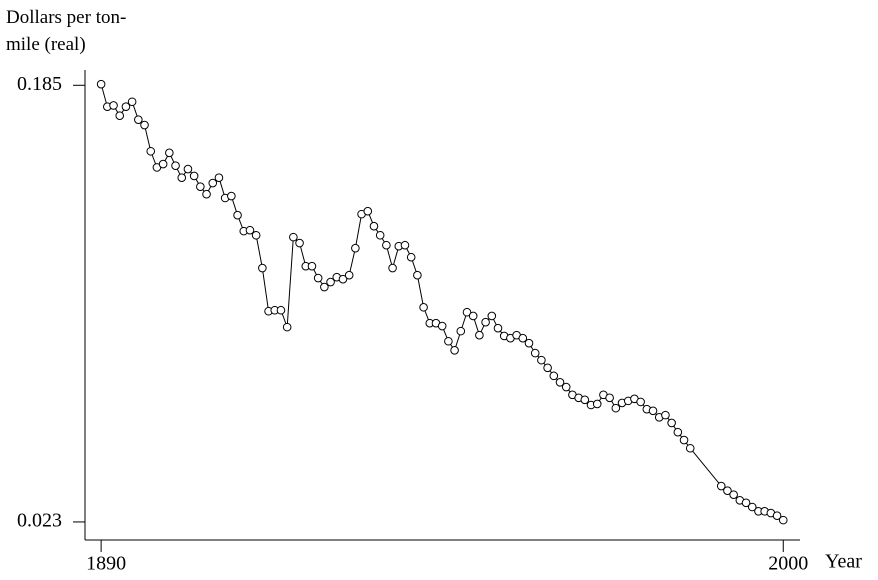 The width and height of the screenshot is (878, 580). Describe the element at coordinates (843, 562) in the screenshot. I see `x-axis-label: Year` at that location.